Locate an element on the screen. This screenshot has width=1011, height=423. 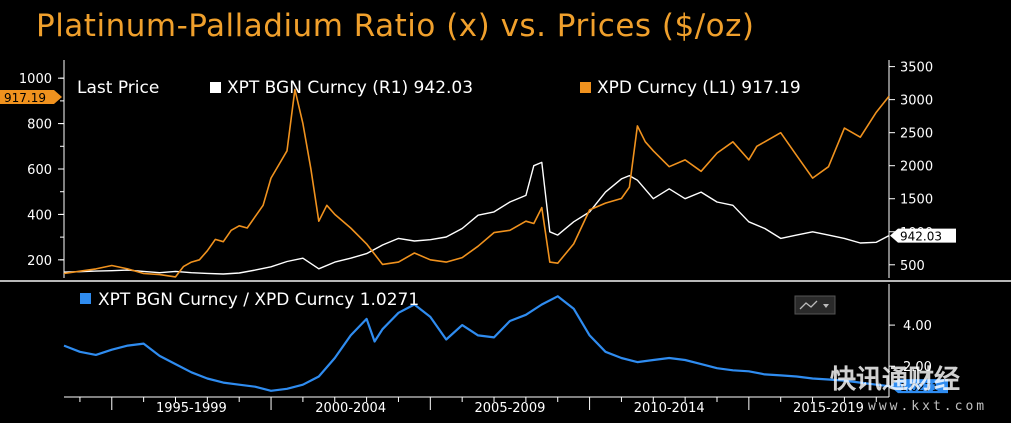
legend-swatch-palladium is located at coordinates (585, 87).